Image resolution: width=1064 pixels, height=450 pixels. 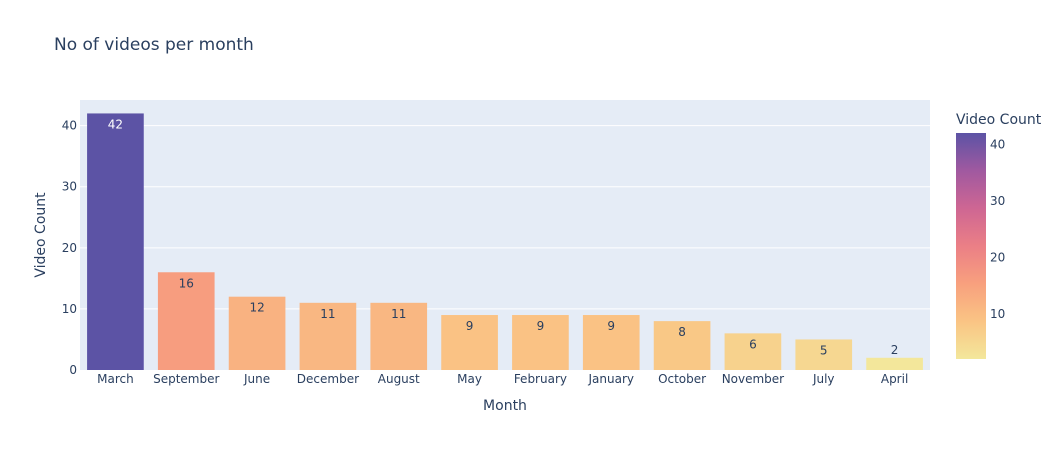 I want to click on bar-value-label: 8, so click(x=682, y=332).